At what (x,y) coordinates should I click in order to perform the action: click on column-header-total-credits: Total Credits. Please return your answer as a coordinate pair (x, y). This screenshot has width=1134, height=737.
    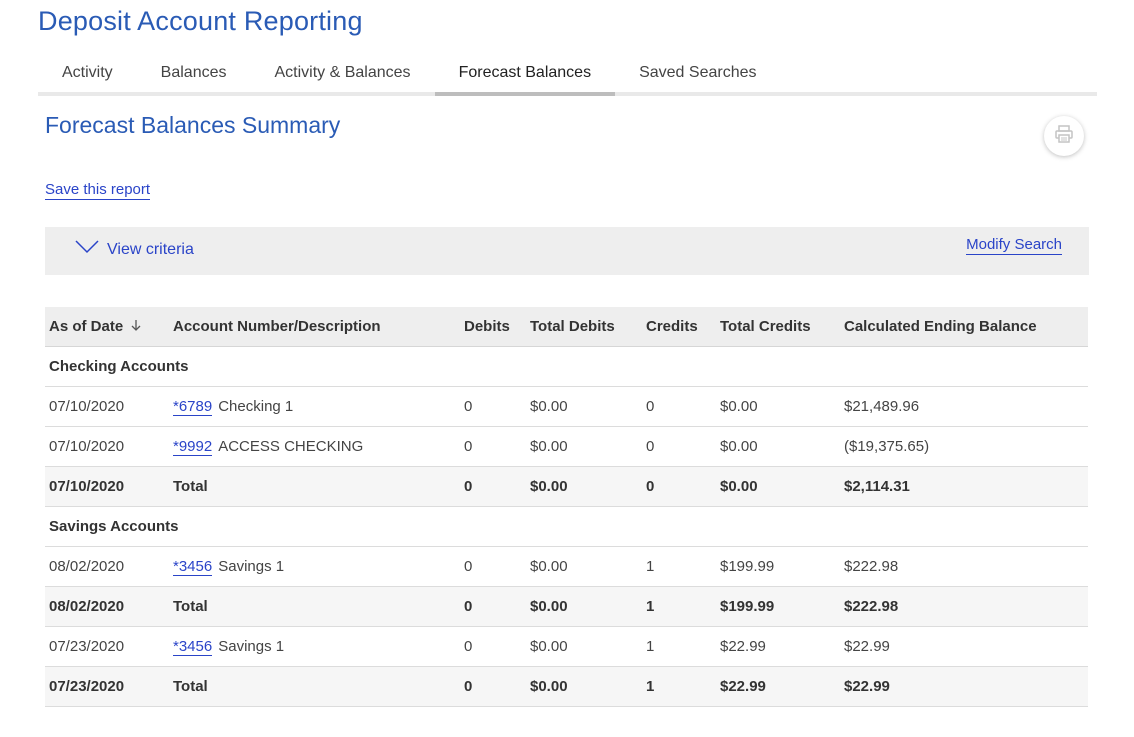
    Looking at the image, I should click on (778, 327).